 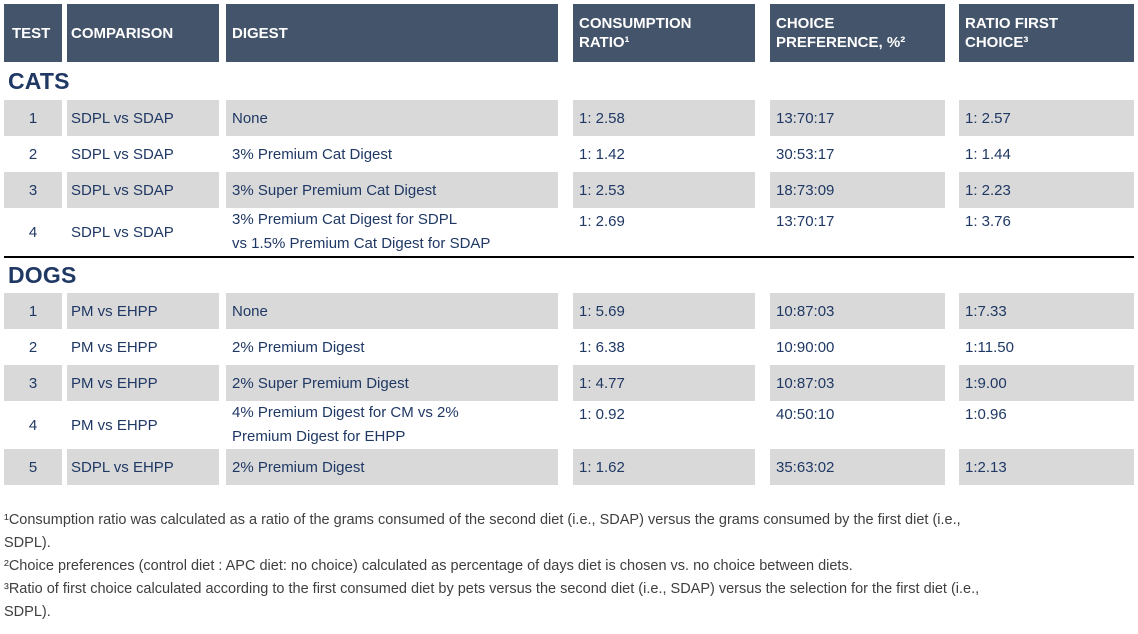 What do you see at coordinates (857, 33) in the screenshot?
I see `header-cell-choice-preference: CHOICE PREFERENCE, %²` at bounding box center [857, 33].